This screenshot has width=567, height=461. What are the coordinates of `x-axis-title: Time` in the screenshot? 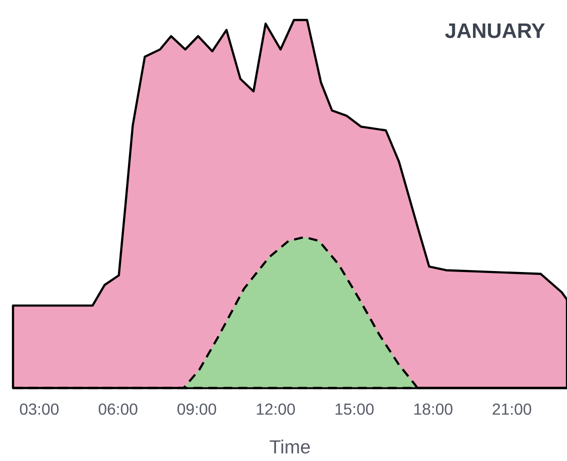 It's located at (290, 447).